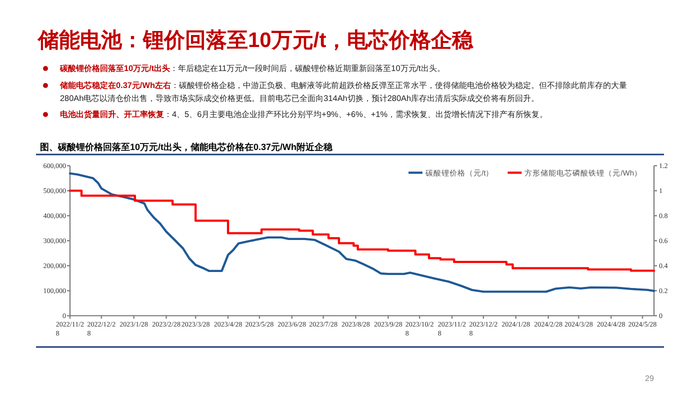 The height and width of the screenshot is (394, 700). I want to click on chart-title: 储能电池：锂价回落至10万元/t，电芯价格企稳, so click(256, 41).